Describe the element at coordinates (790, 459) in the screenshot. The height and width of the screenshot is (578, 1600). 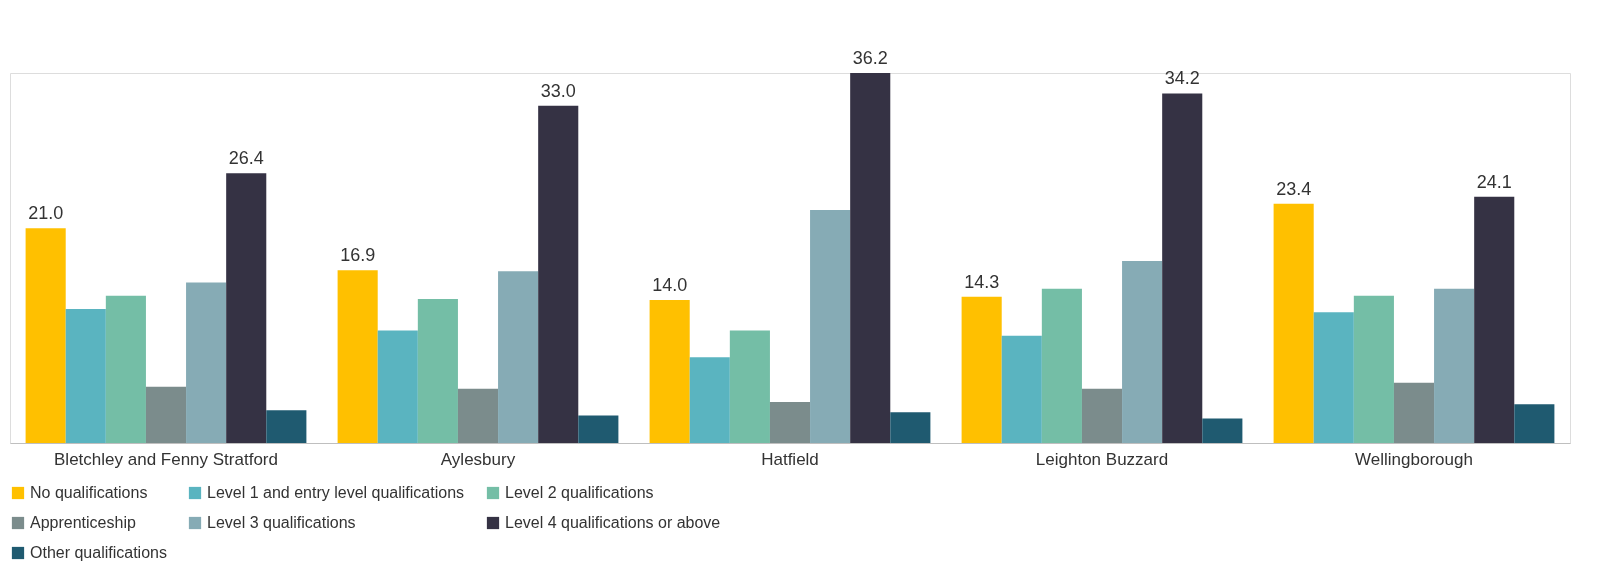
I see `x-tick-label: Hatfield` at that location.